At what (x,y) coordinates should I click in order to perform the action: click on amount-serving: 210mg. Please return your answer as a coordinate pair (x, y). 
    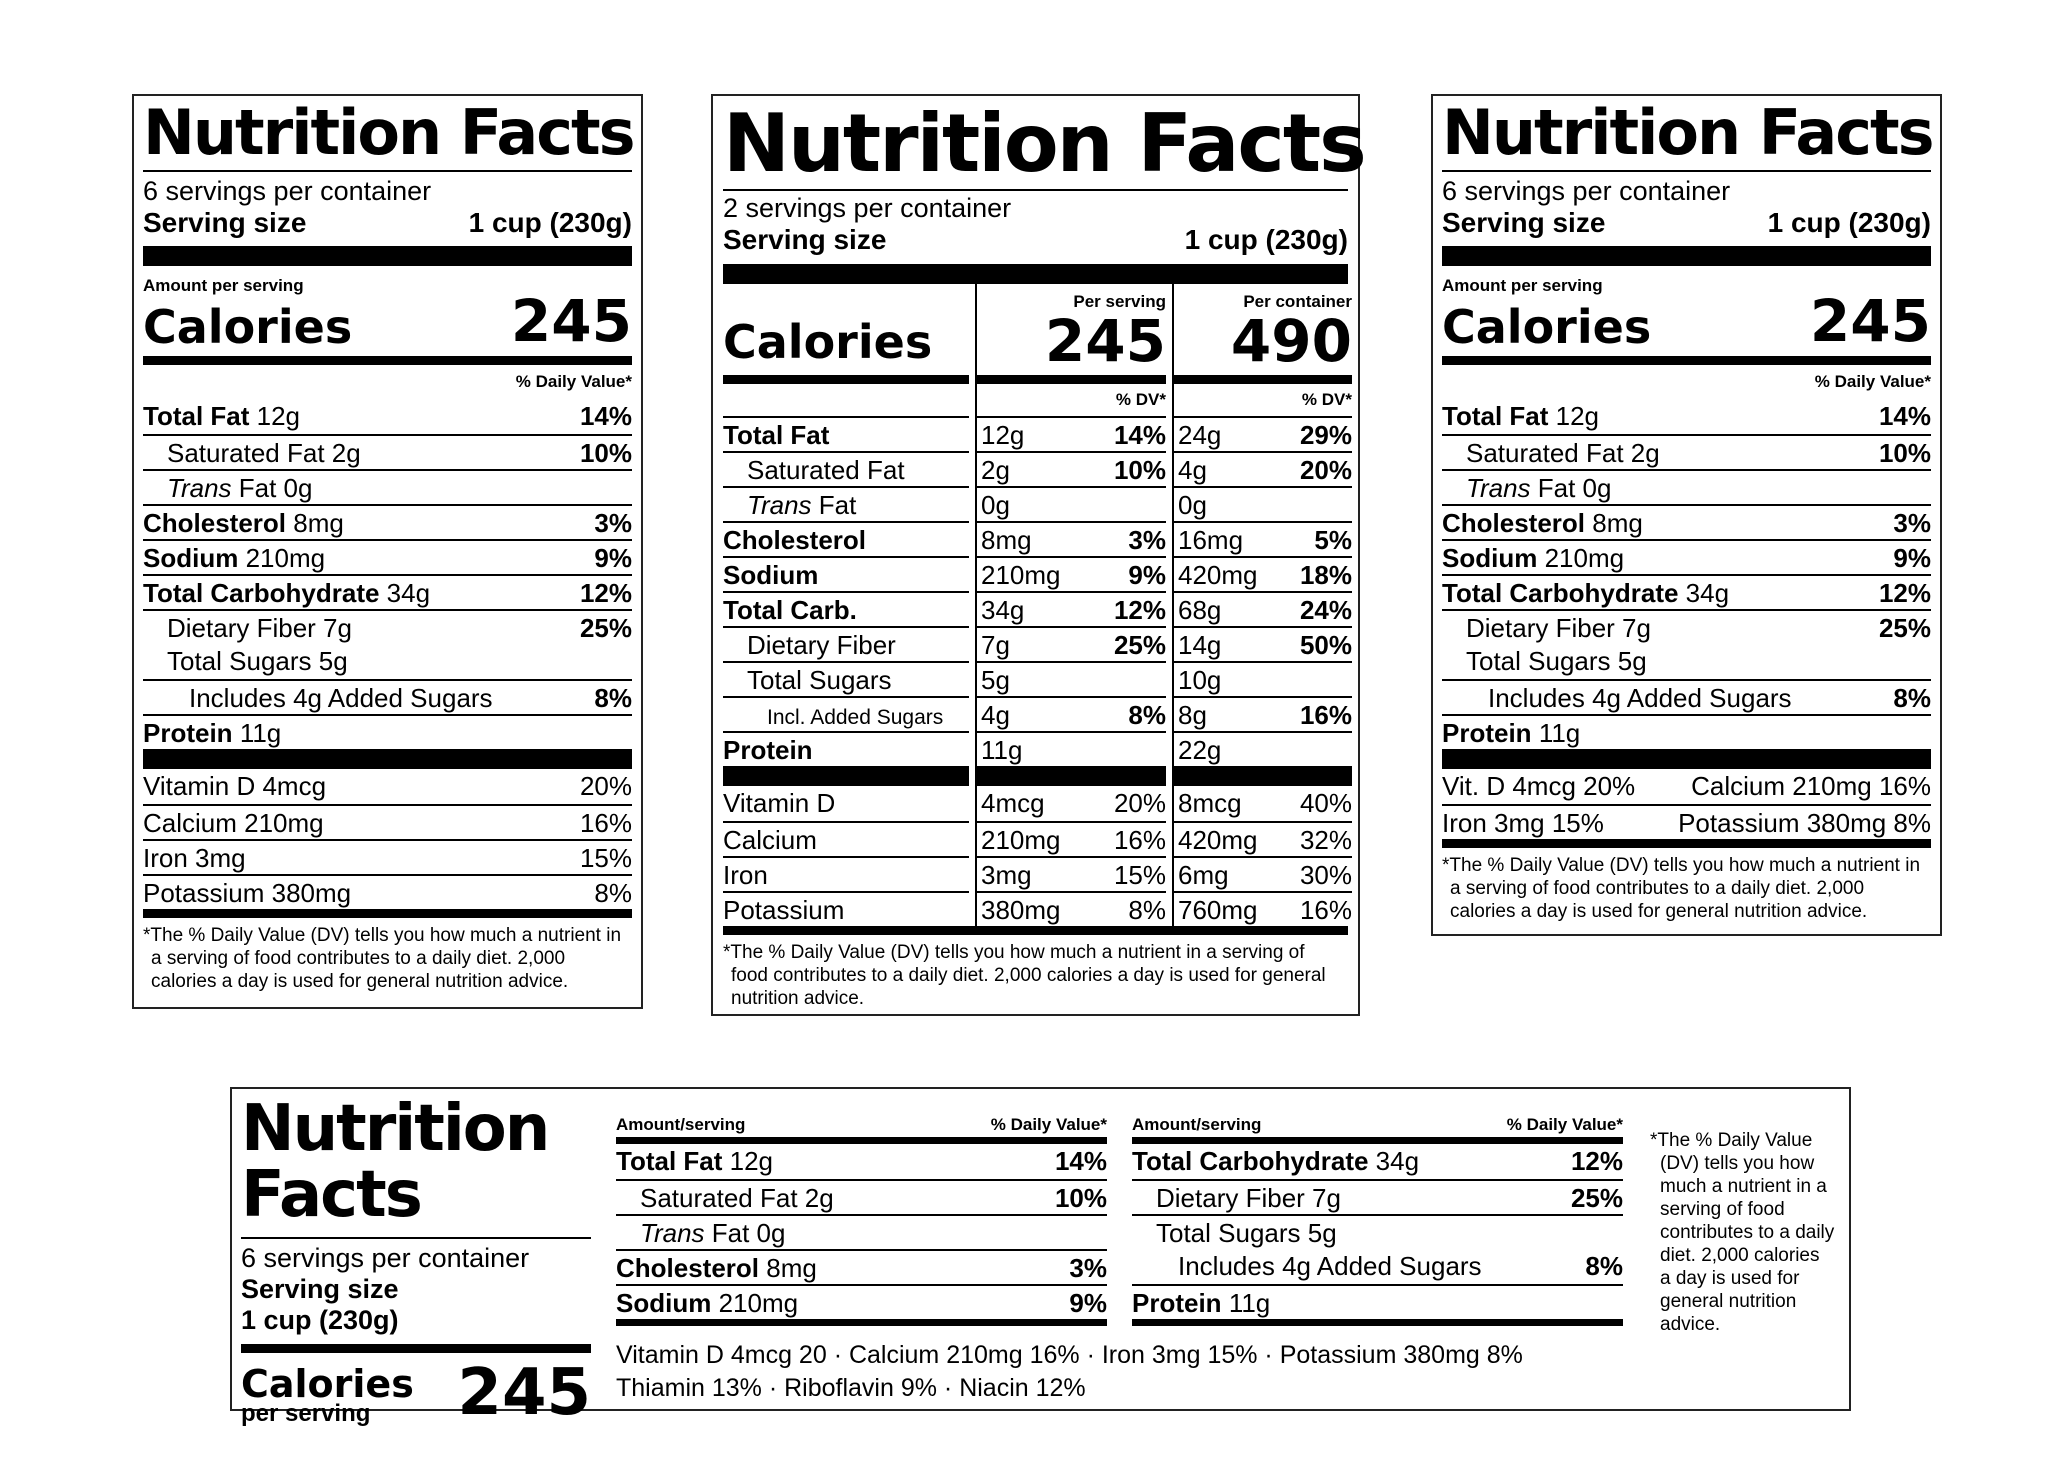
    Looking at the image, I should click on (1021, 575).